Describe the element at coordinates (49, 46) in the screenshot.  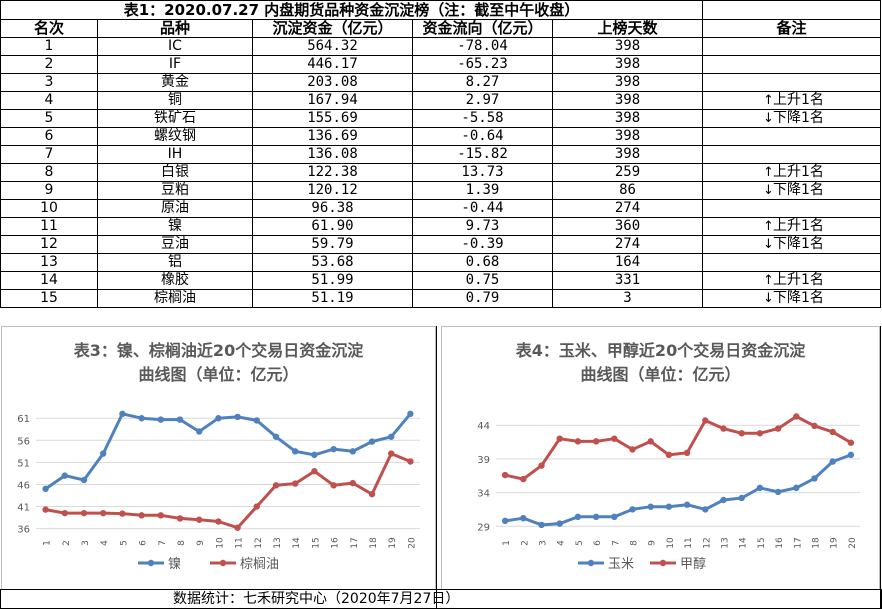
I see `rank-cell: 1` at that location.